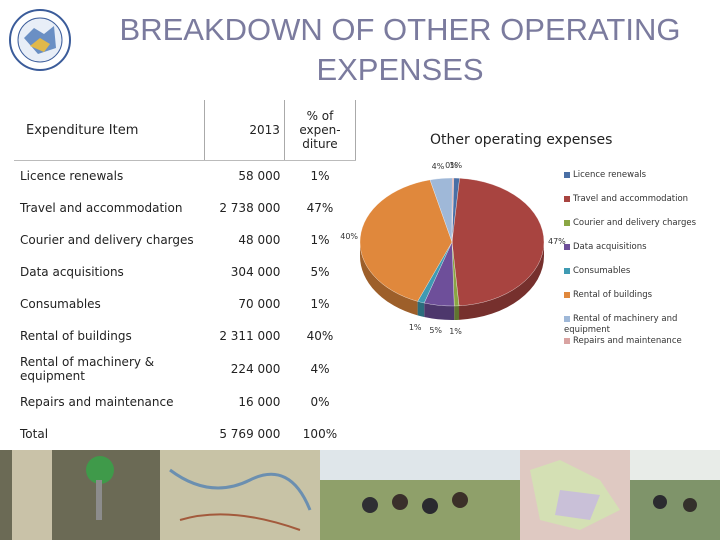  What do you see at coordinates (320, 208) in the screenshot?
I see `row-pct: 47%` at bounding box center [320, 208].